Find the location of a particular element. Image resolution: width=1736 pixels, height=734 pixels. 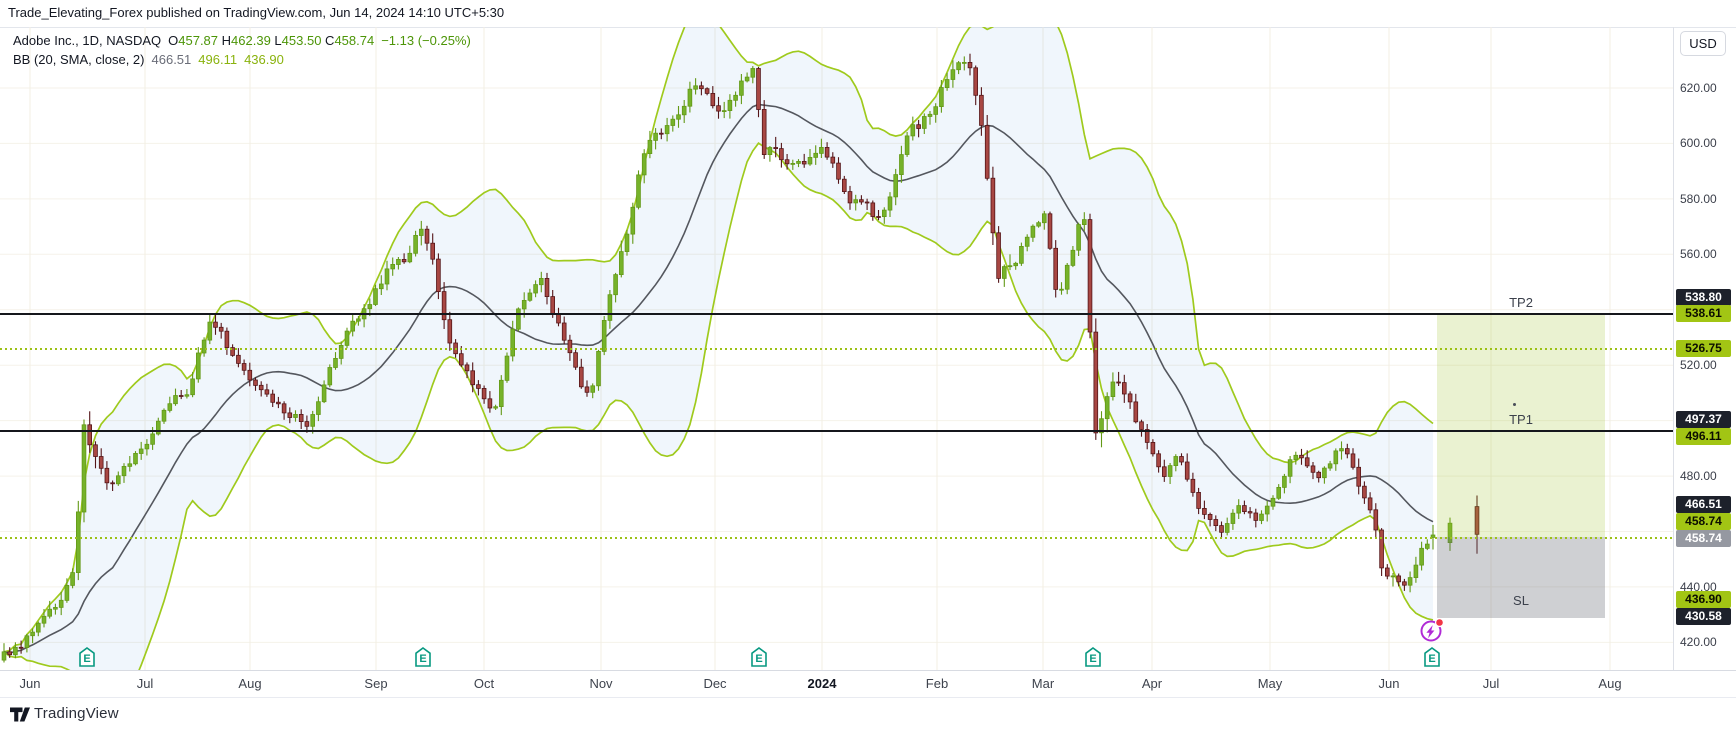

price-tick-label: 580.00 is located at coordinates (1698, 199).